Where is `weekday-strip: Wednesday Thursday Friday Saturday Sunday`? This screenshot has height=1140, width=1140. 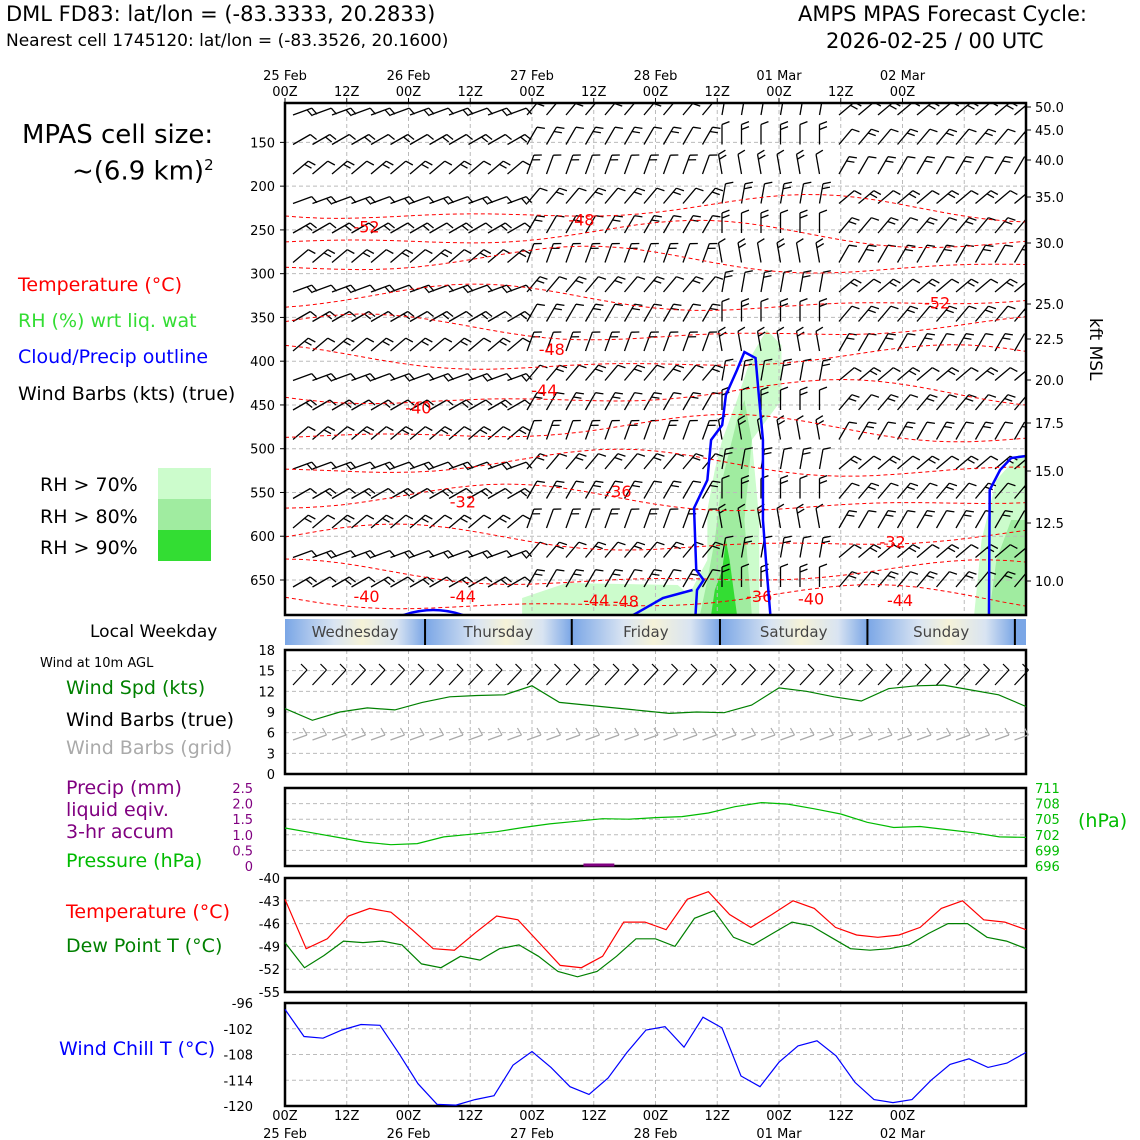
weekday-strip: Wednesday Thursday Friday Saturday Sunday is located at coordinates (655, 632).